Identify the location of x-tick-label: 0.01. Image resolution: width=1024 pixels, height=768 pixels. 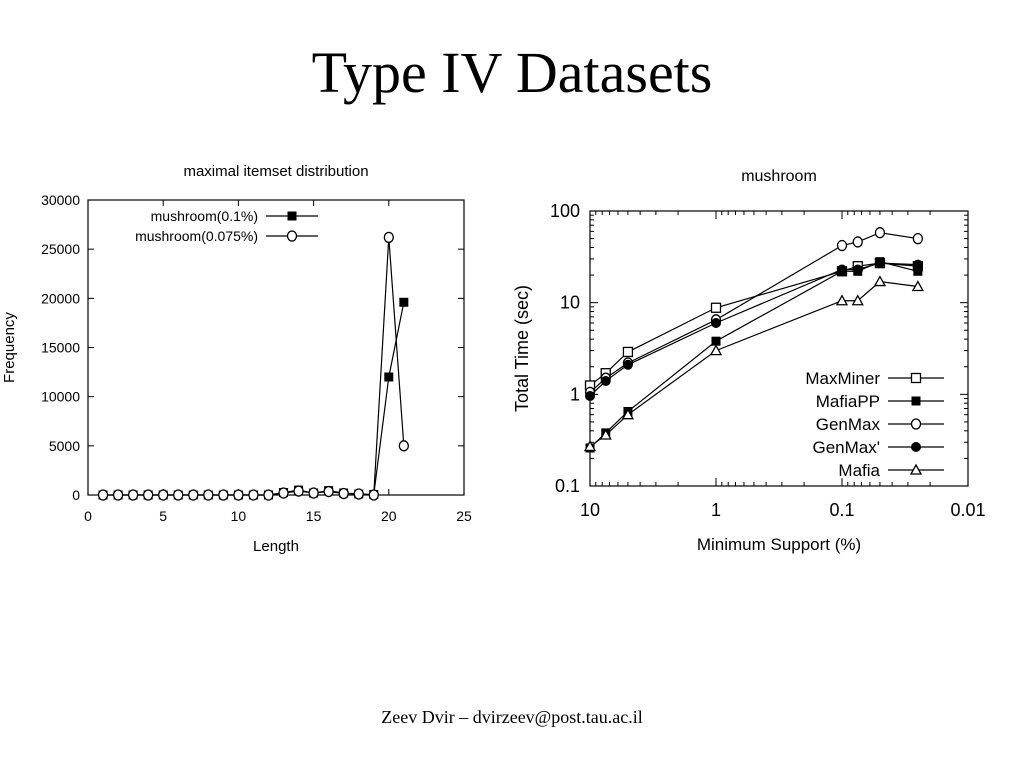
(967, 510).